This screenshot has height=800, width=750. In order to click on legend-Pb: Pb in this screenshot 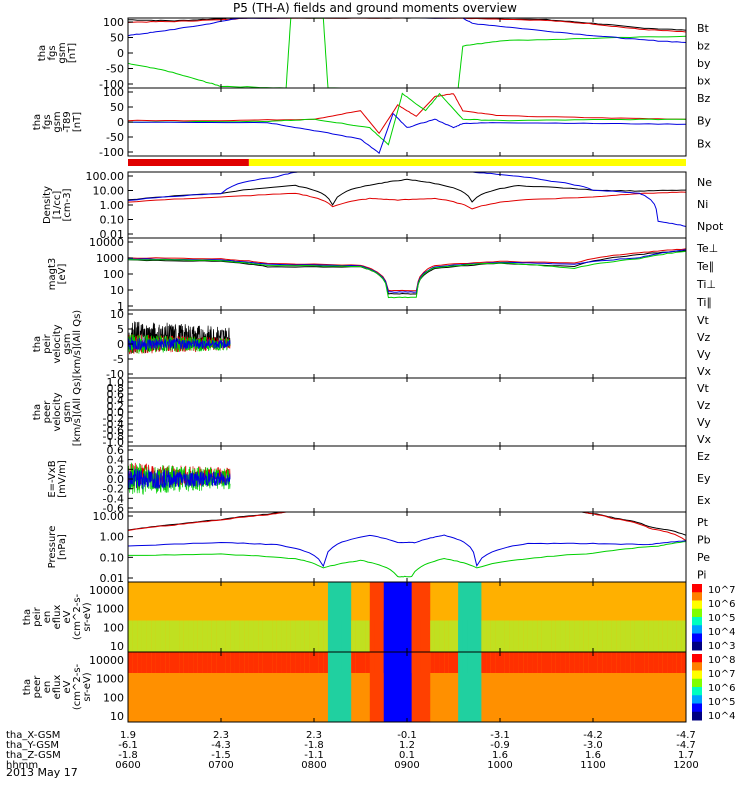, I will do `click(704, 540)`.